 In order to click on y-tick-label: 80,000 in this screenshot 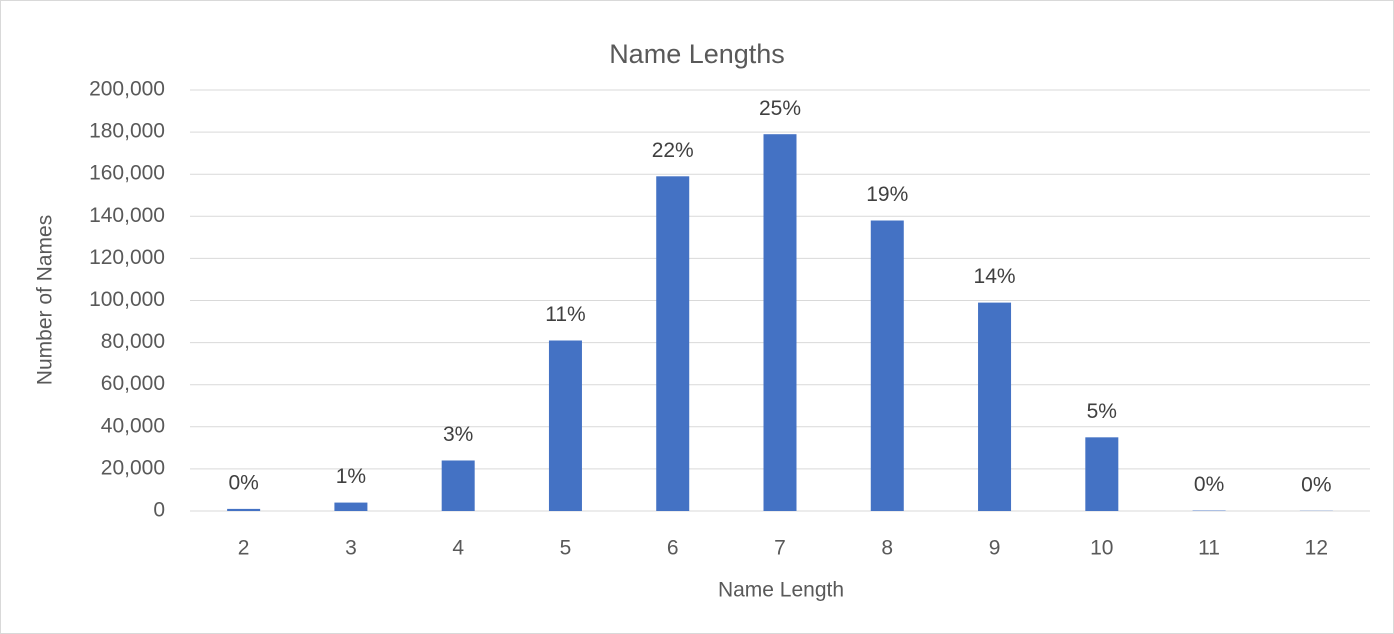, I will do `click(133, 341)`.